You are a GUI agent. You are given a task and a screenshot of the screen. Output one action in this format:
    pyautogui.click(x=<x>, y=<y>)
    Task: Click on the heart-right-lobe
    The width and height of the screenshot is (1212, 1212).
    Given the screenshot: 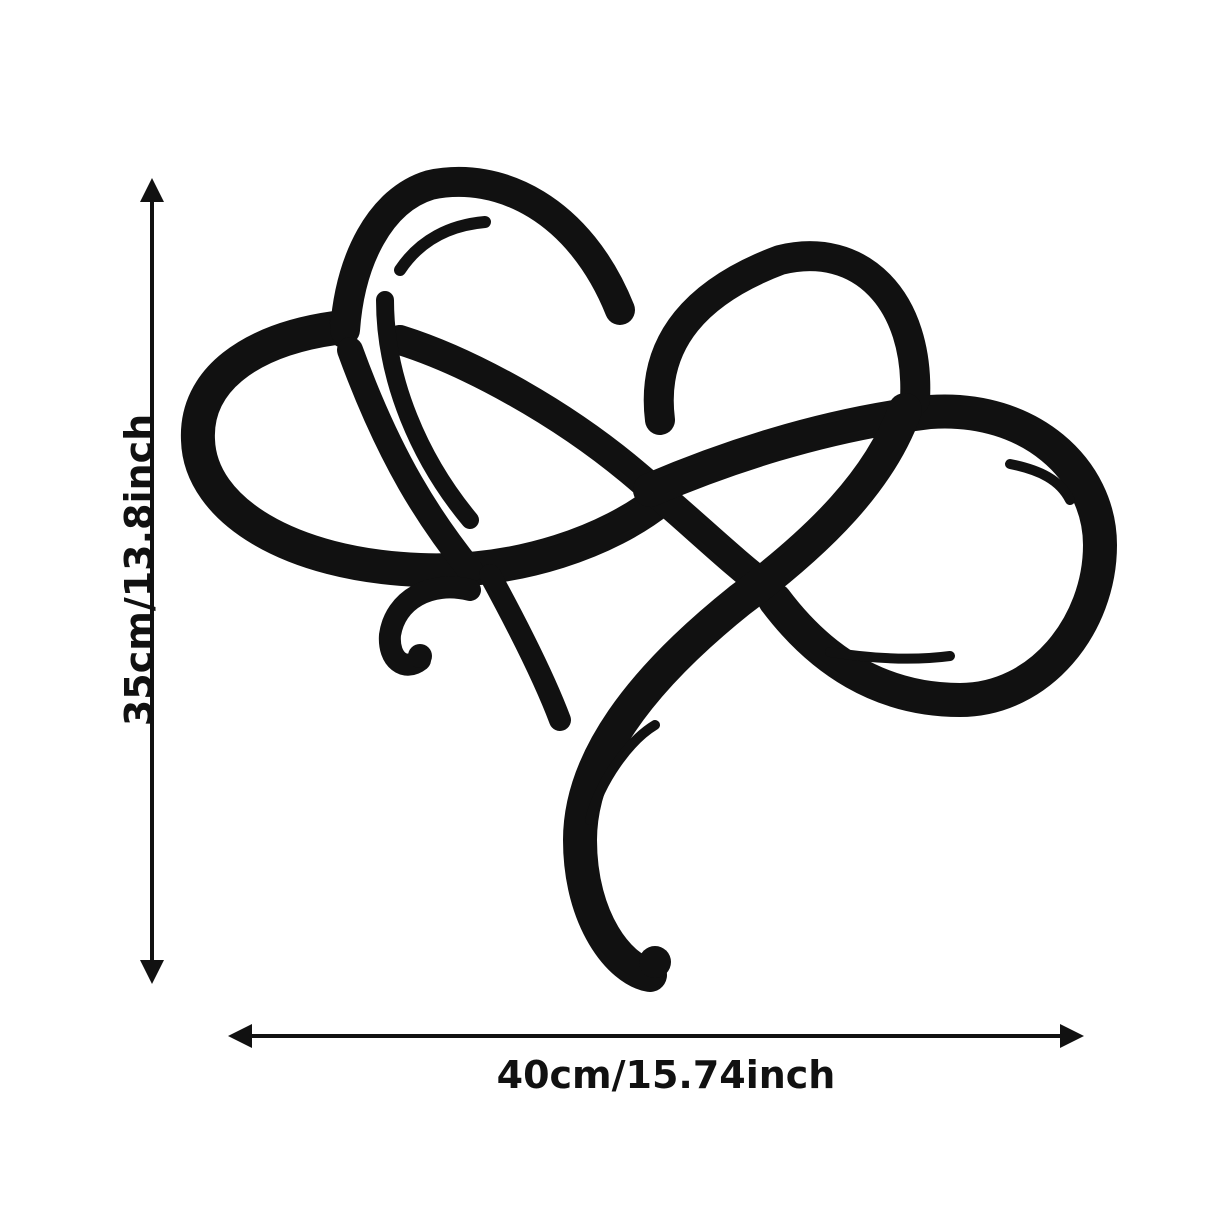 What is the action you would take?
    pyautogui.click(x=787, y=338)
    